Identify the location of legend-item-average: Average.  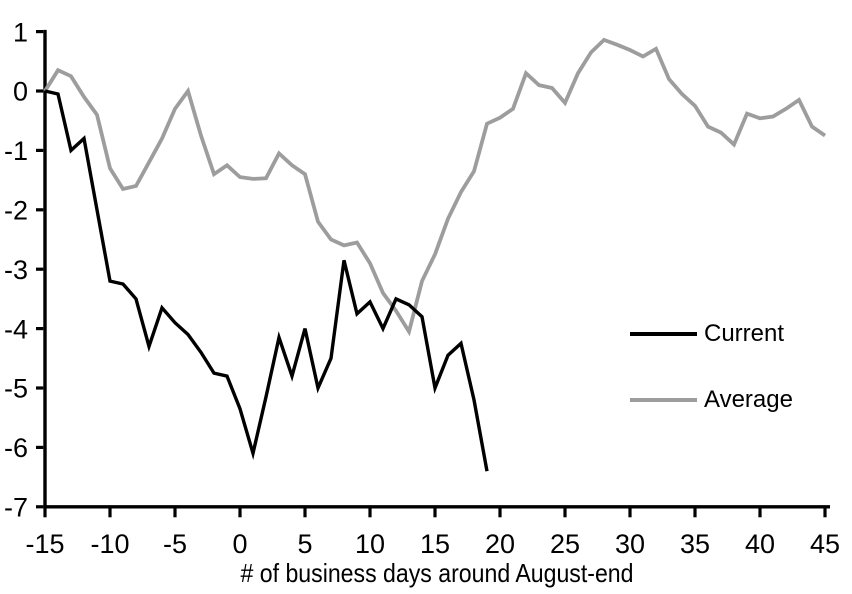
(711, 400).